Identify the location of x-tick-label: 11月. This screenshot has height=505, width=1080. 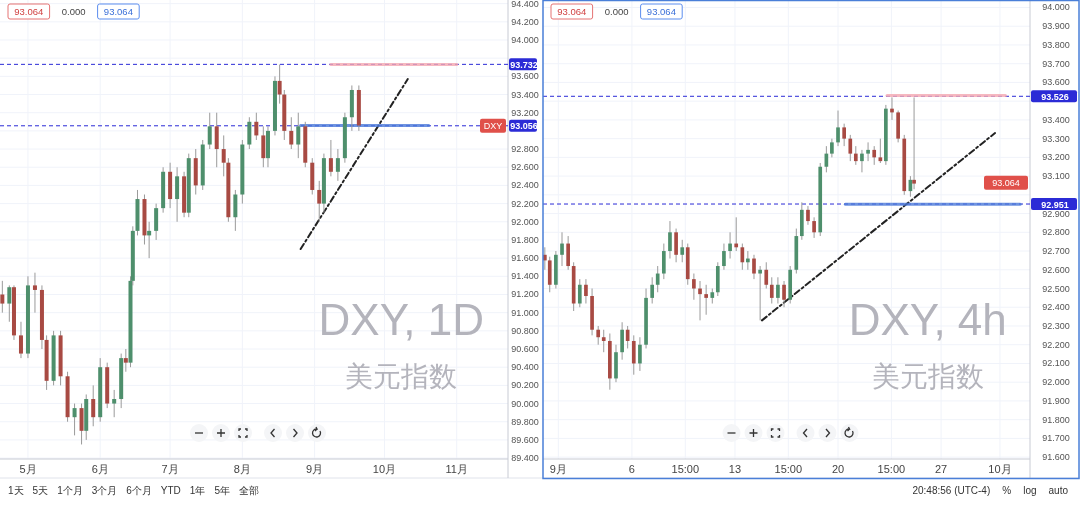
(456, 469).